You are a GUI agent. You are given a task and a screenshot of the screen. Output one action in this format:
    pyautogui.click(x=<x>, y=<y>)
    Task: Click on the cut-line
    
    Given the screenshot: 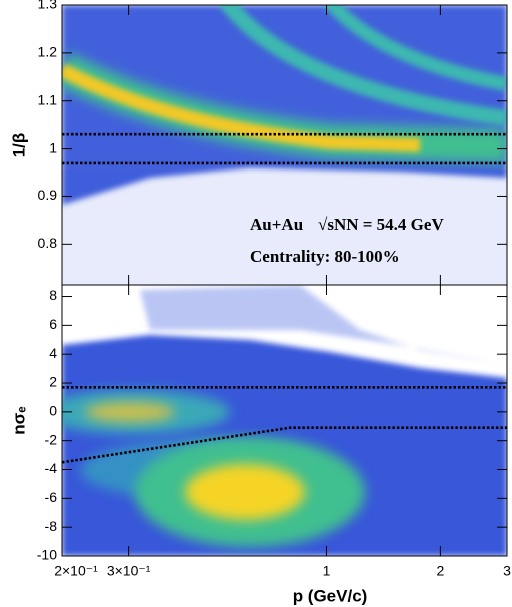 What is the action you would take?
    pyautogui.click(x=284, y=445)
    